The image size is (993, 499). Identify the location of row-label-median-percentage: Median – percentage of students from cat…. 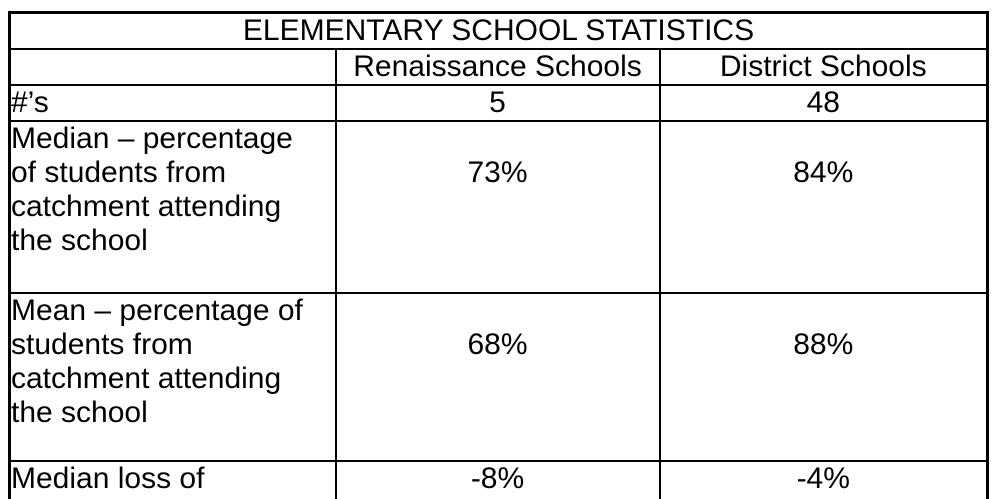
(172, 207).